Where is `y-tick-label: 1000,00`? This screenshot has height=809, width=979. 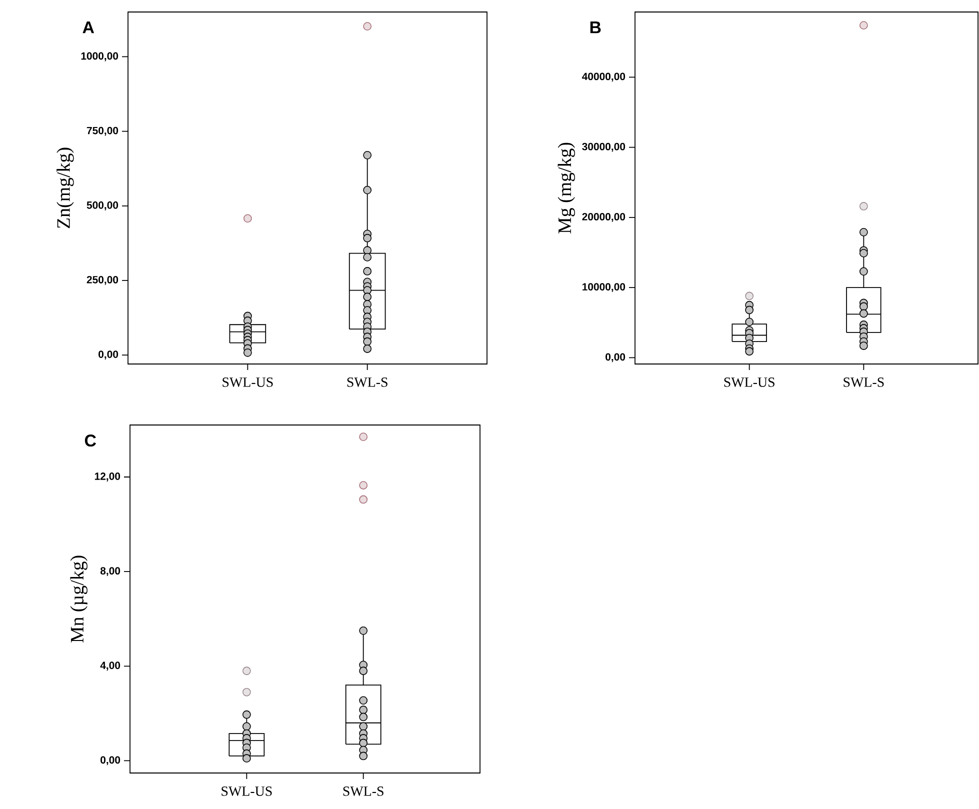
y-tick-label: 1000,00 is located at coordinates (99, 57).